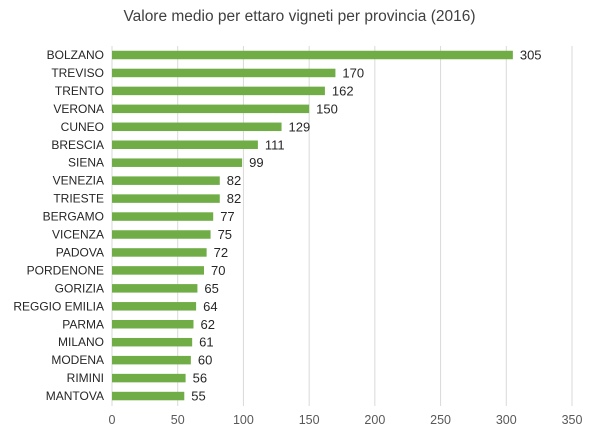  I want to click on data-label: 162, so click(343, 90).